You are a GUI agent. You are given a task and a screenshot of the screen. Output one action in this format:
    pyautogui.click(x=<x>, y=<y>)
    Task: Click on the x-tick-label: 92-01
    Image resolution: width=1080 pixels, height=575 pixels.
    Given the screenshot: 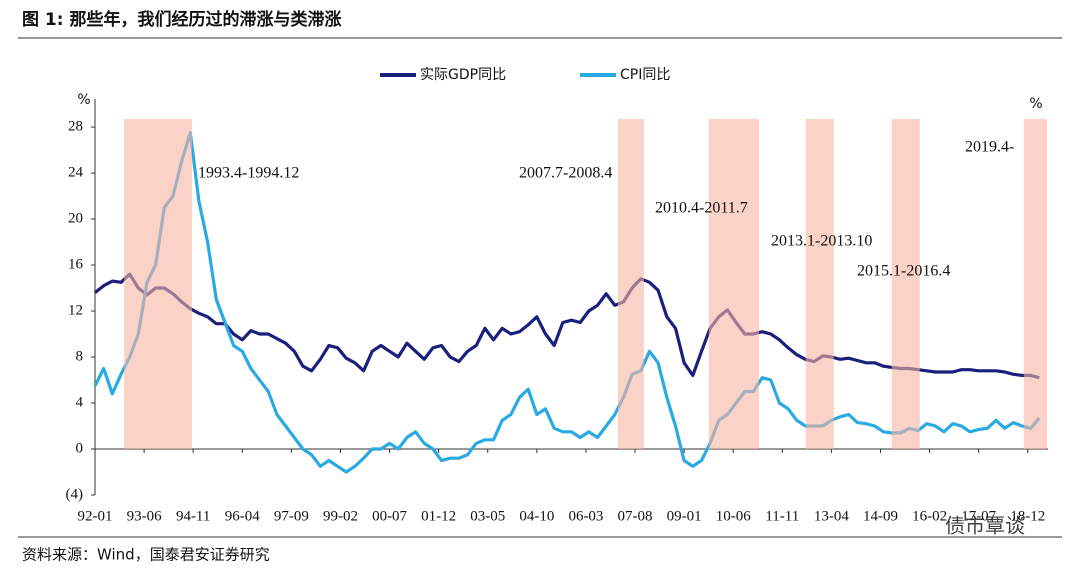 What is the action you would take?
    pyautogui.click(x=95, y=516)
    